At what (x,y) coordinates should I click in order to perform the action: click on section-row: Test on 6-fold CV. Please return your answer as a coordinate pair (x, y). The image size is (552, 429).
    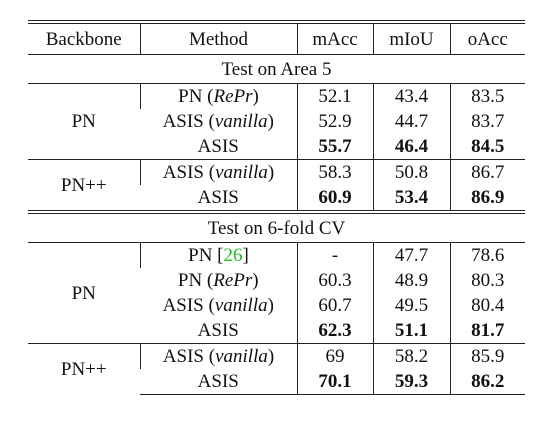
    Looking at the image, I should click on (276, 226).